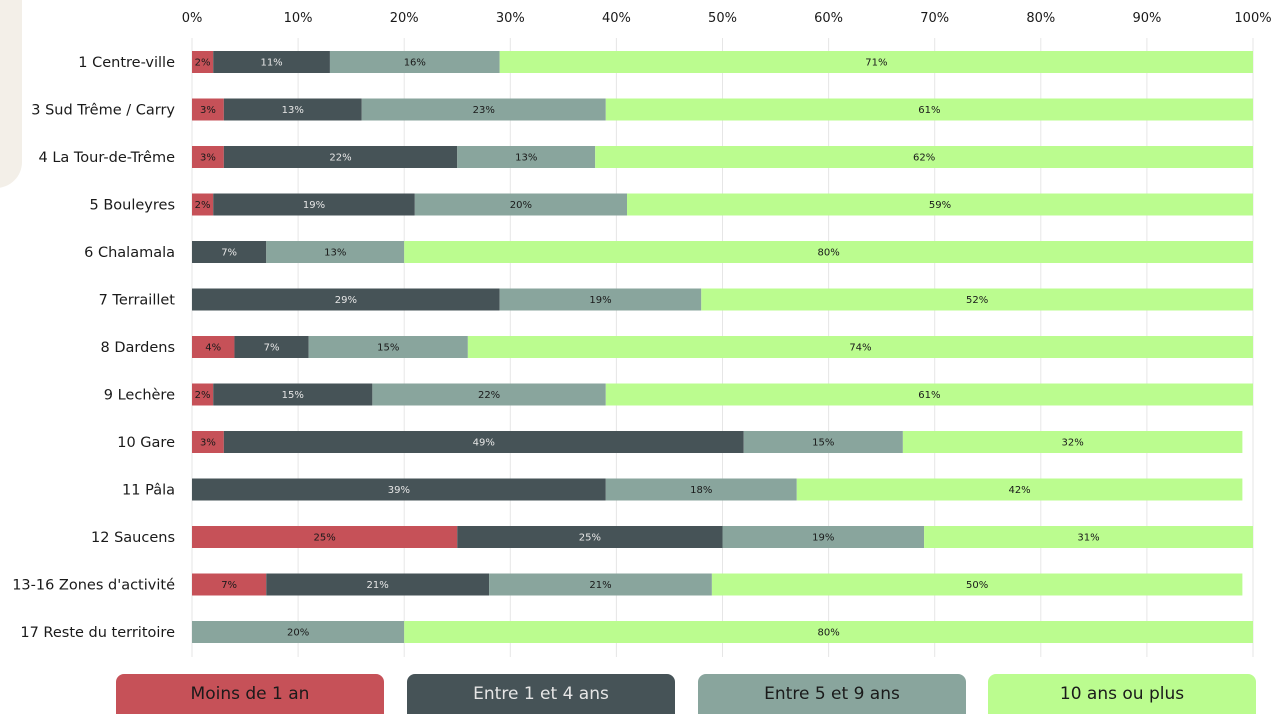  I want to click on data-label: 71%, so click(876, 63).